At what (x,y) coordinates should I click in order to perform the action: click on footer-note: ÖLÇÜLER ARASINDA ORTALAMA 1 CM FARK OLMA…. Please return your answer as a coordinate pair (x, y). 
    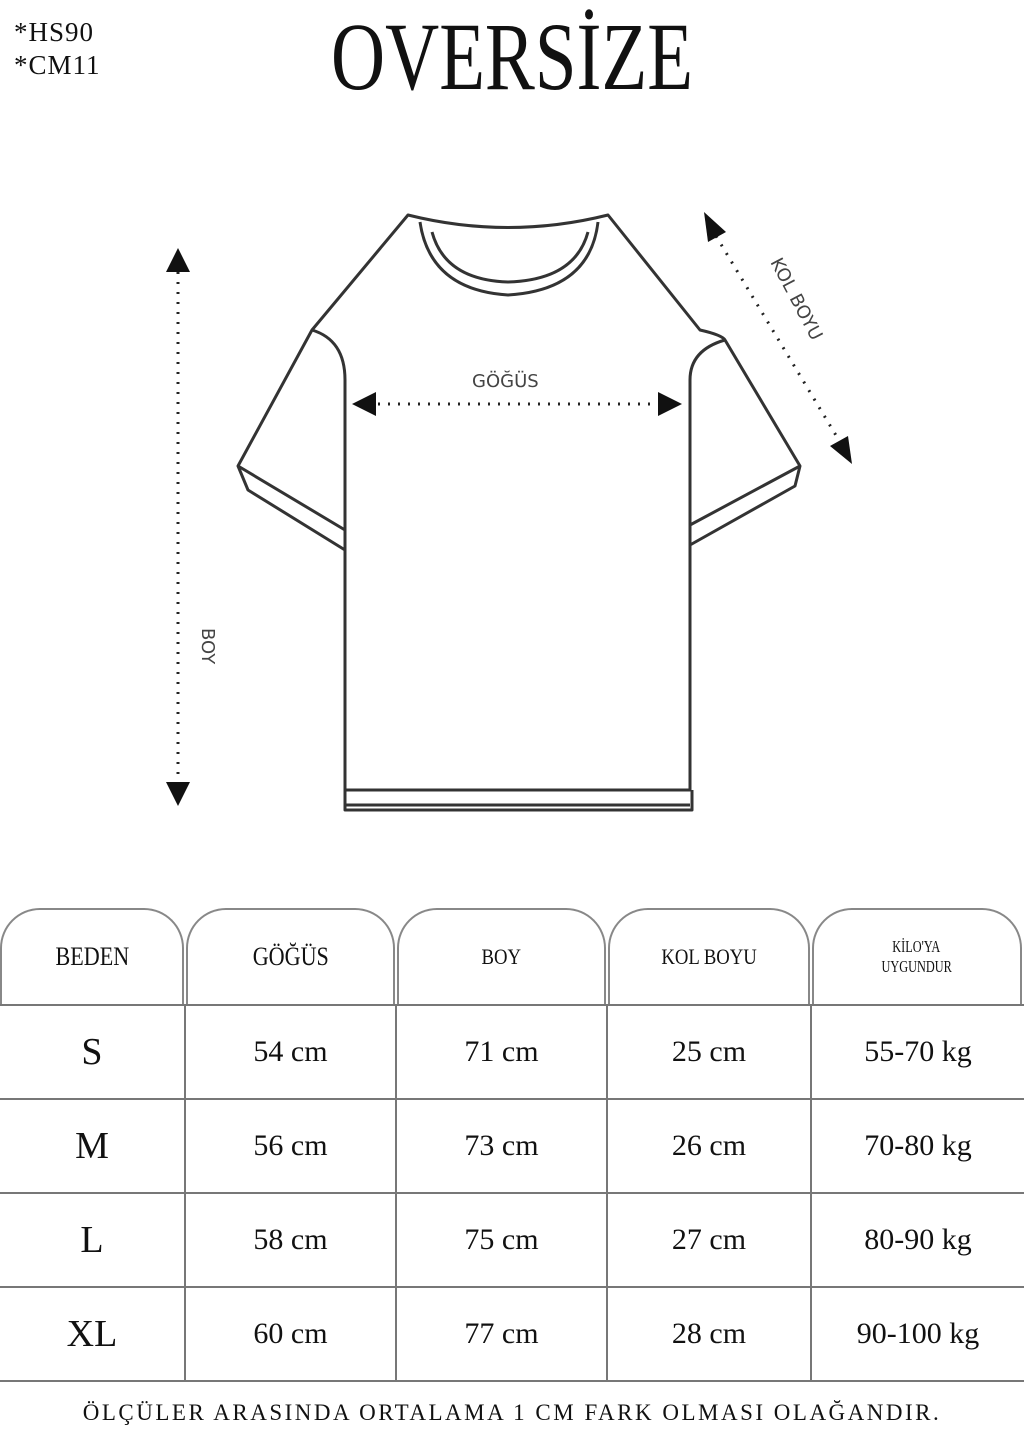
    Looking at the image, I should click on (512, 1412).